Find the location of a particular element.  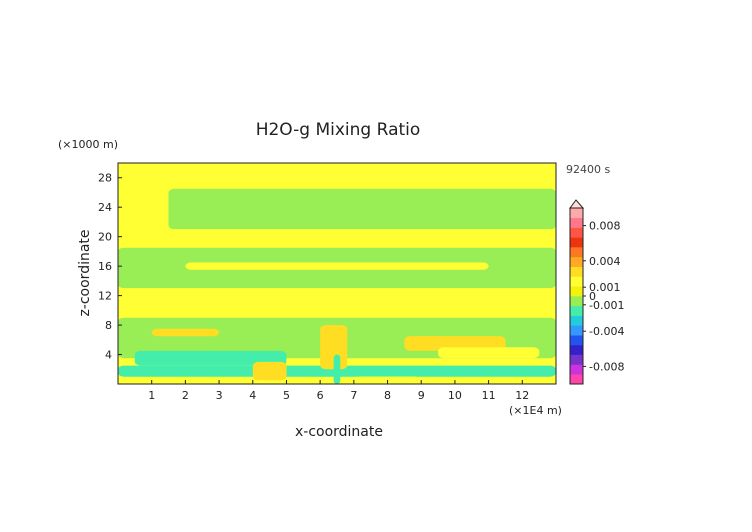

x-tick-label-11: 11 is located at coordinates (489, 395).